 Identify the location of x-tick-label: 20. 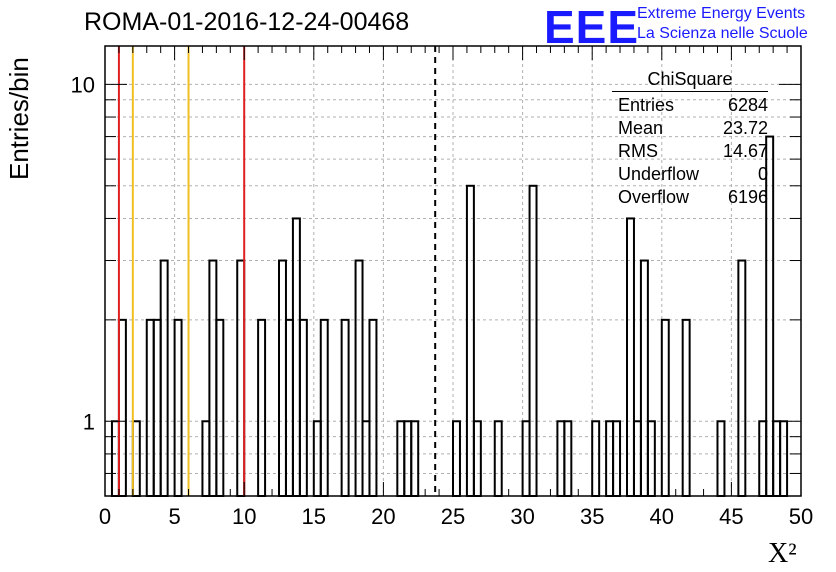
(383, 516).